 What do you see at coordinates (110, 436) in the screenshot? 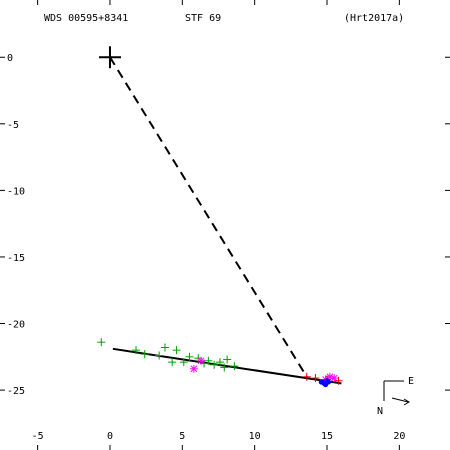
I see `x-tick-label: 0` at bounding box center [110, 436].